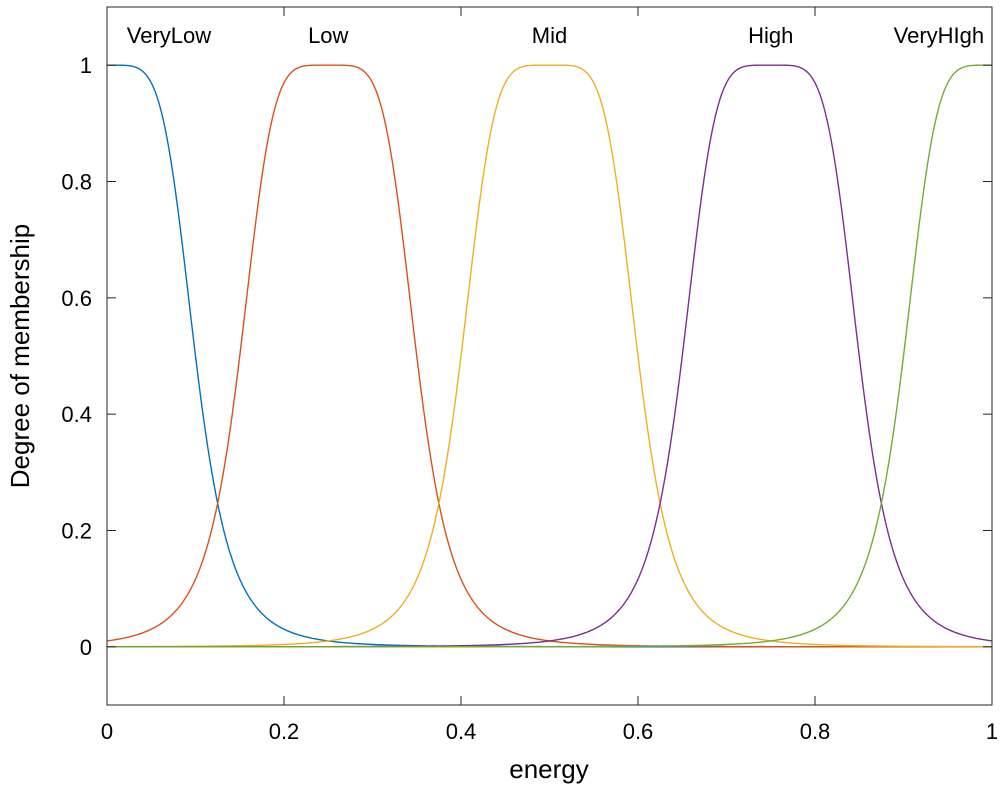  I want to click on y-tick-label: 0.6, so click(76, 298).